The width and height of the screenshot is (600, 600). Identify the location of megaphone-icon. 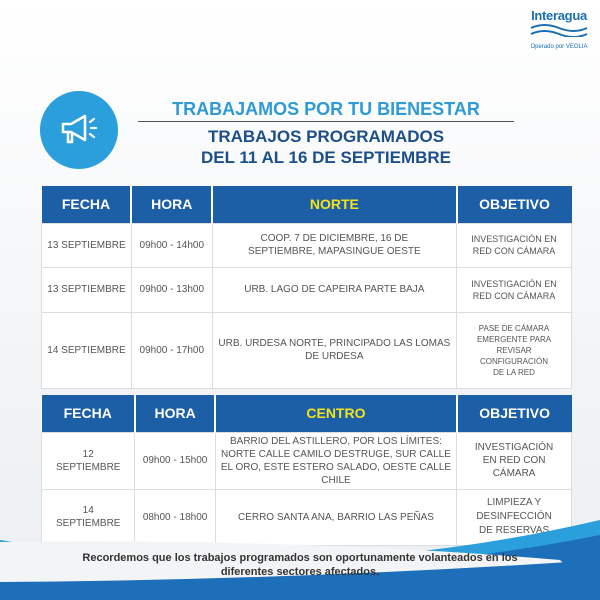
(79, 129).